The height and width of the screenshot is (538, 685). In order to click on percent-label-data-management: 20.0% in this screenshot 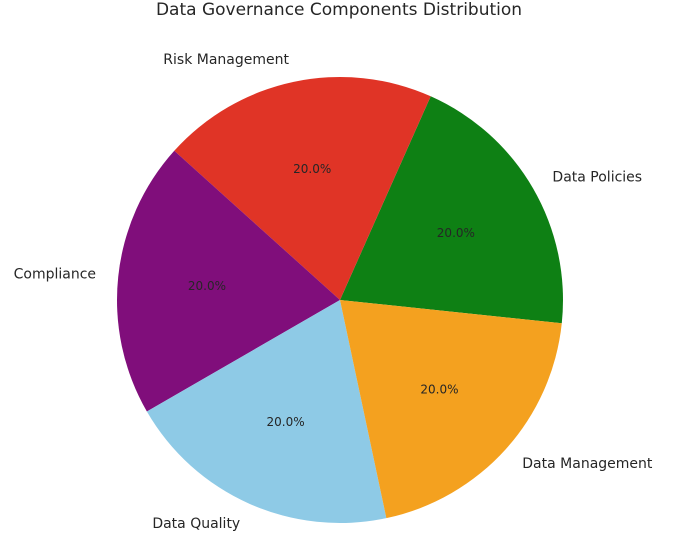, I will do `click(439, 390)`.